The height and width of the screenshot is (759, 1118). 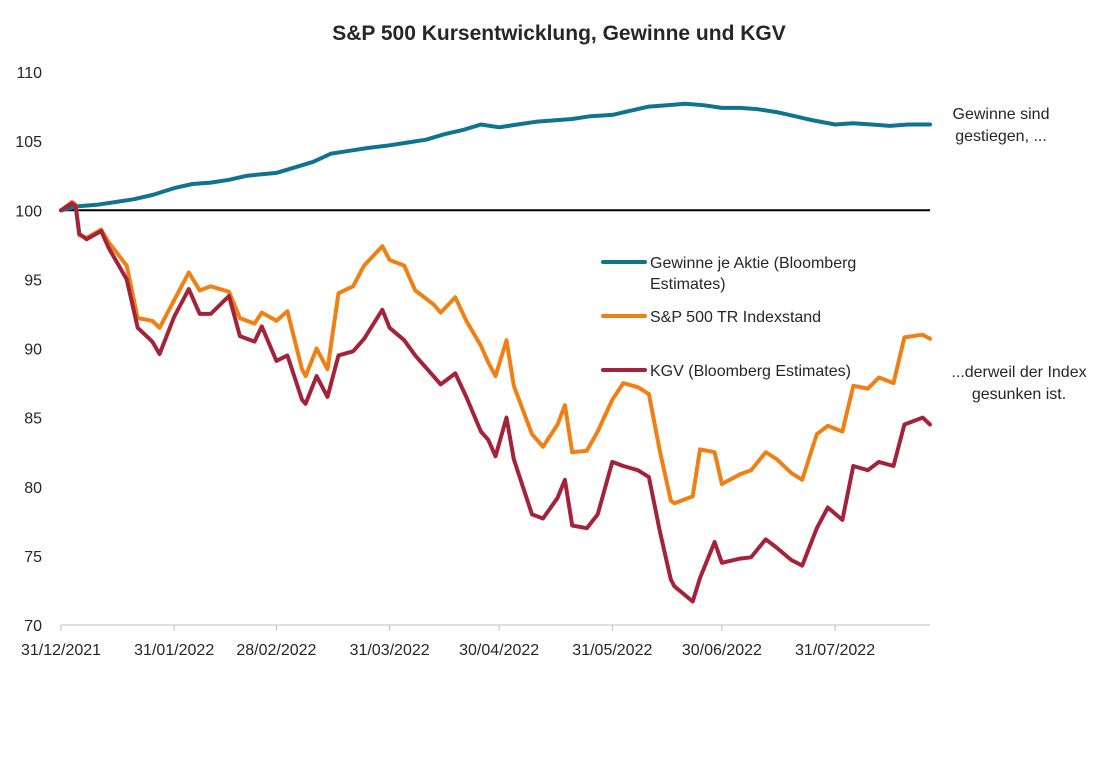 I want to click on y-tick-label: 100, so click(x=28, y=211).